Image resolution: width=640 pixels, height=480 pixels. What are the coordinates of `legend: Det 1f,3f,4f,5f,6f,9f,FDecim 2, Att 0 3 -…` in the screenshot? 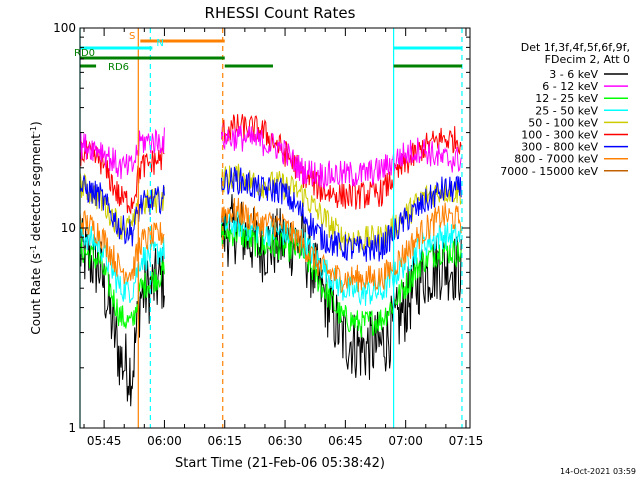 It's located at (565, 109).